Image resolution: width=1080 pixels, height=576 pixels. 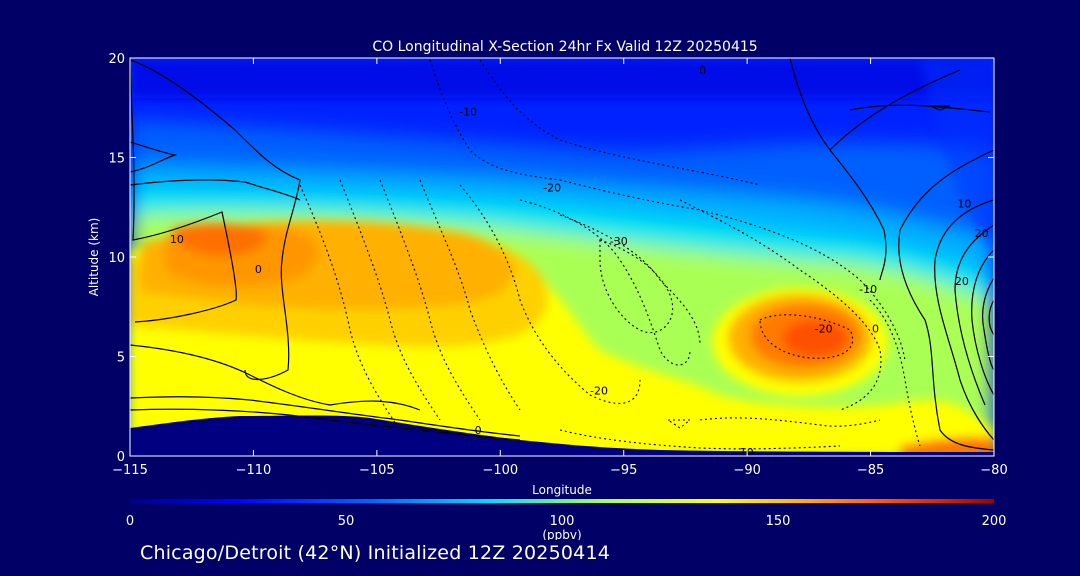 I want to click on colorbar-tick-label: 100, so click(x=562, y=521).